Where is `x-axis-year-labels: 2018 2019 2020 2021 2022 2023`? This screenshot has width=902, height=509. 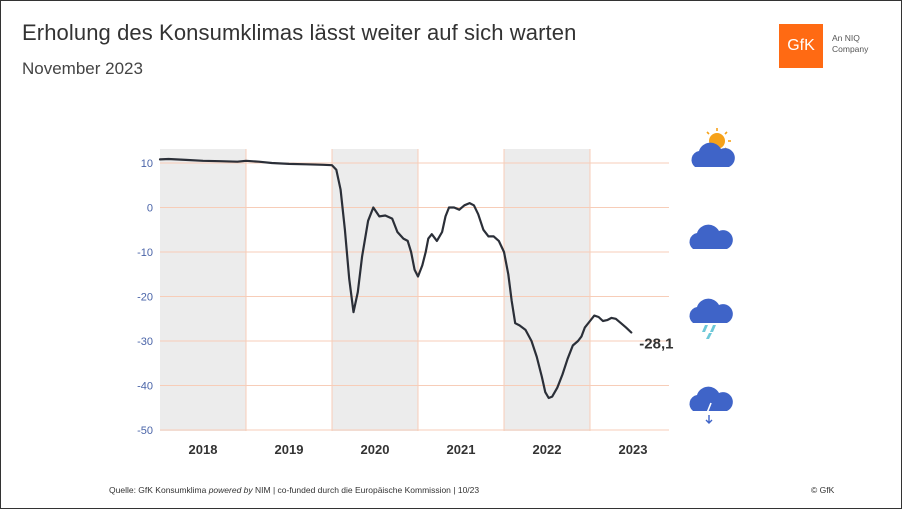 x-axis-year-labels: 2018 2019 2020 2021 2022 2023 is located at coordinates (418, 449).